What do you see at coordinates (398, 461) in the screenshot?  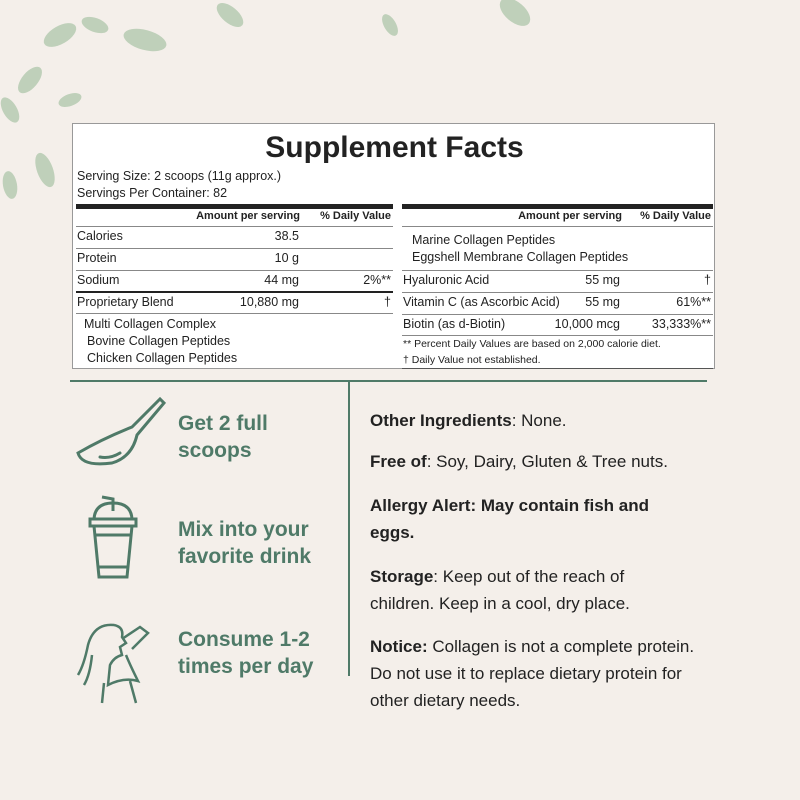 I see `label: Free of` at bounding box center [398, 461].